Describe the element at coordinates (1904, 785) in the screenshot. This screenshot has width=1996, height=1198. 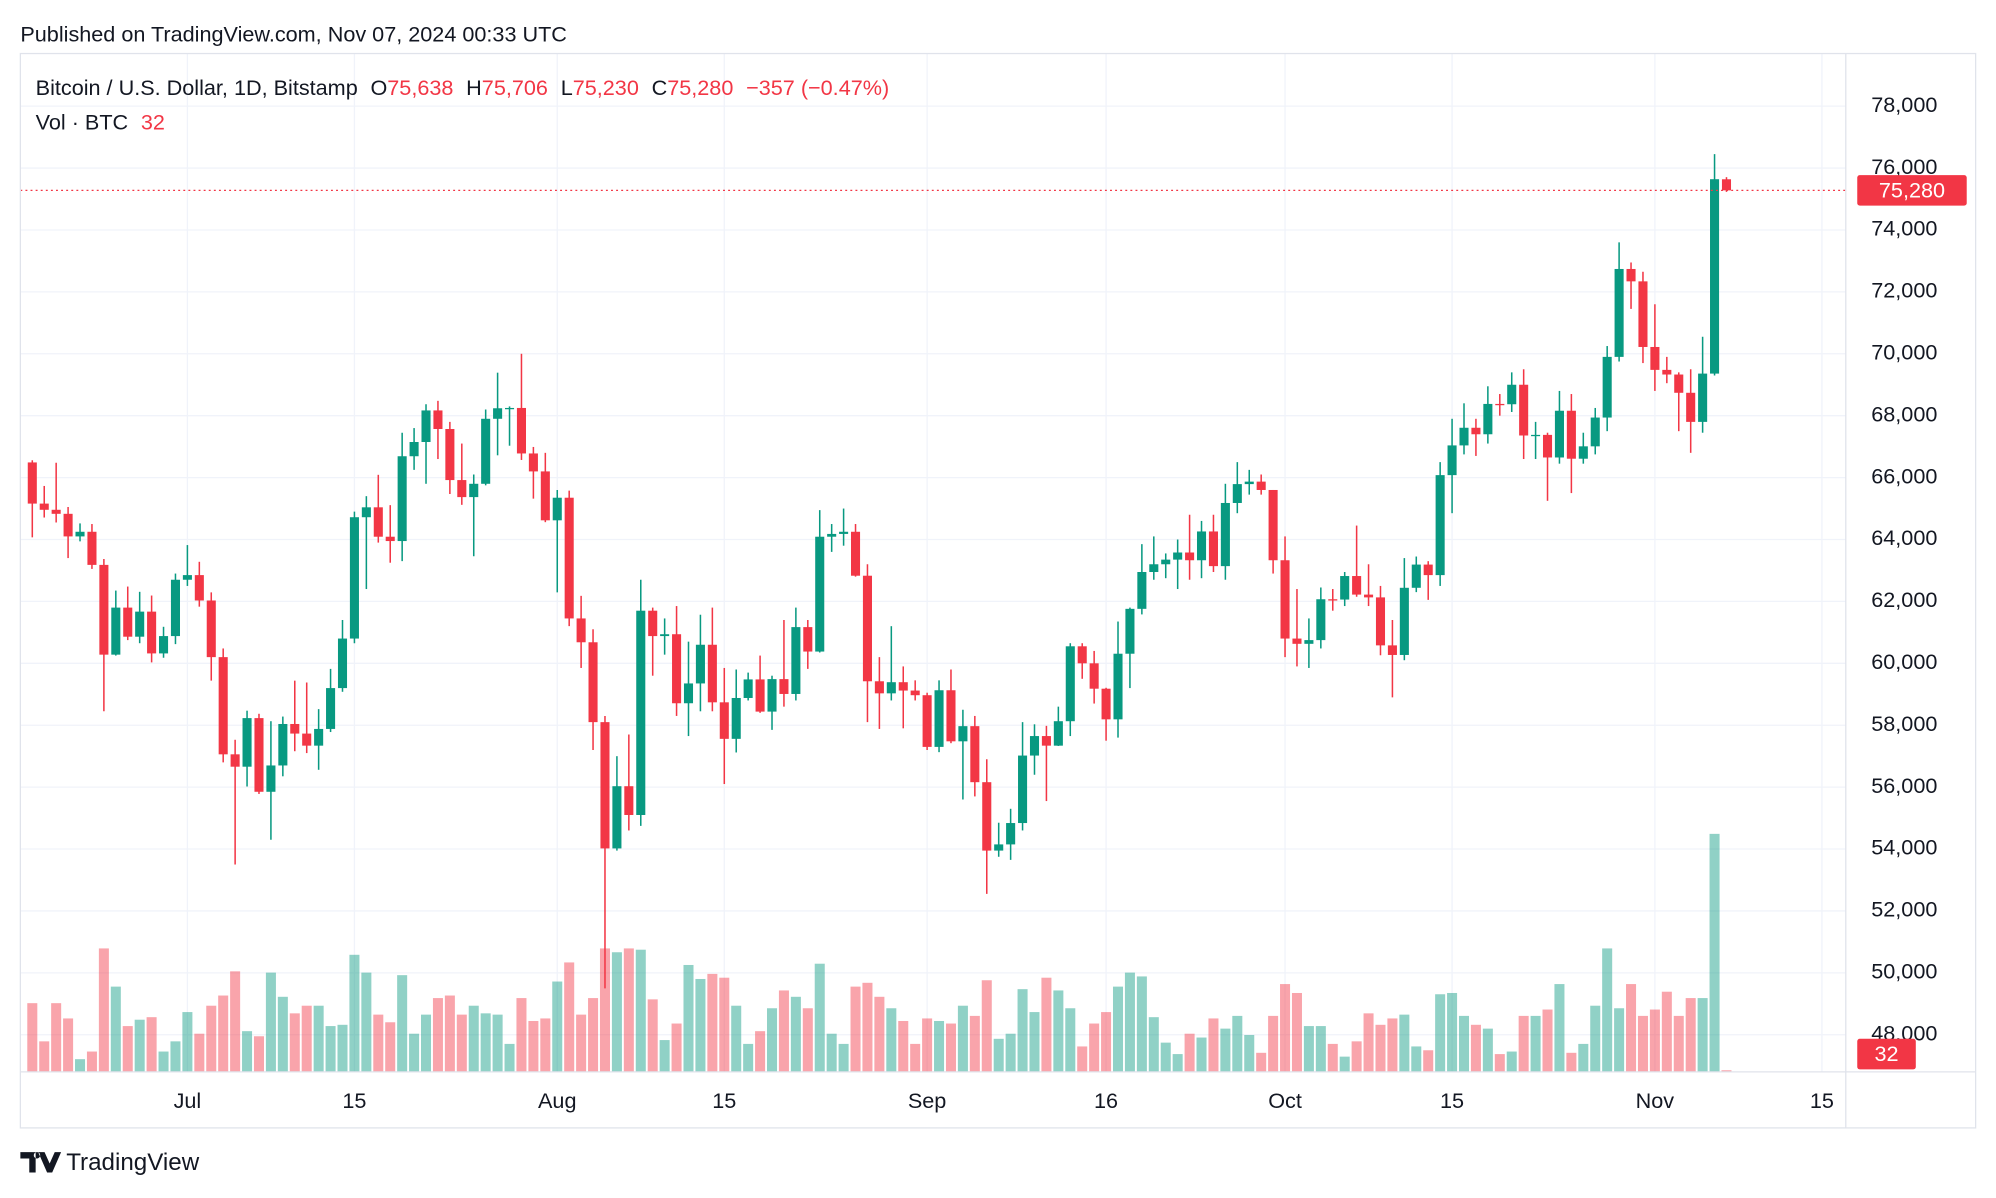
I see `y-tick-label: 56,000` at that location.